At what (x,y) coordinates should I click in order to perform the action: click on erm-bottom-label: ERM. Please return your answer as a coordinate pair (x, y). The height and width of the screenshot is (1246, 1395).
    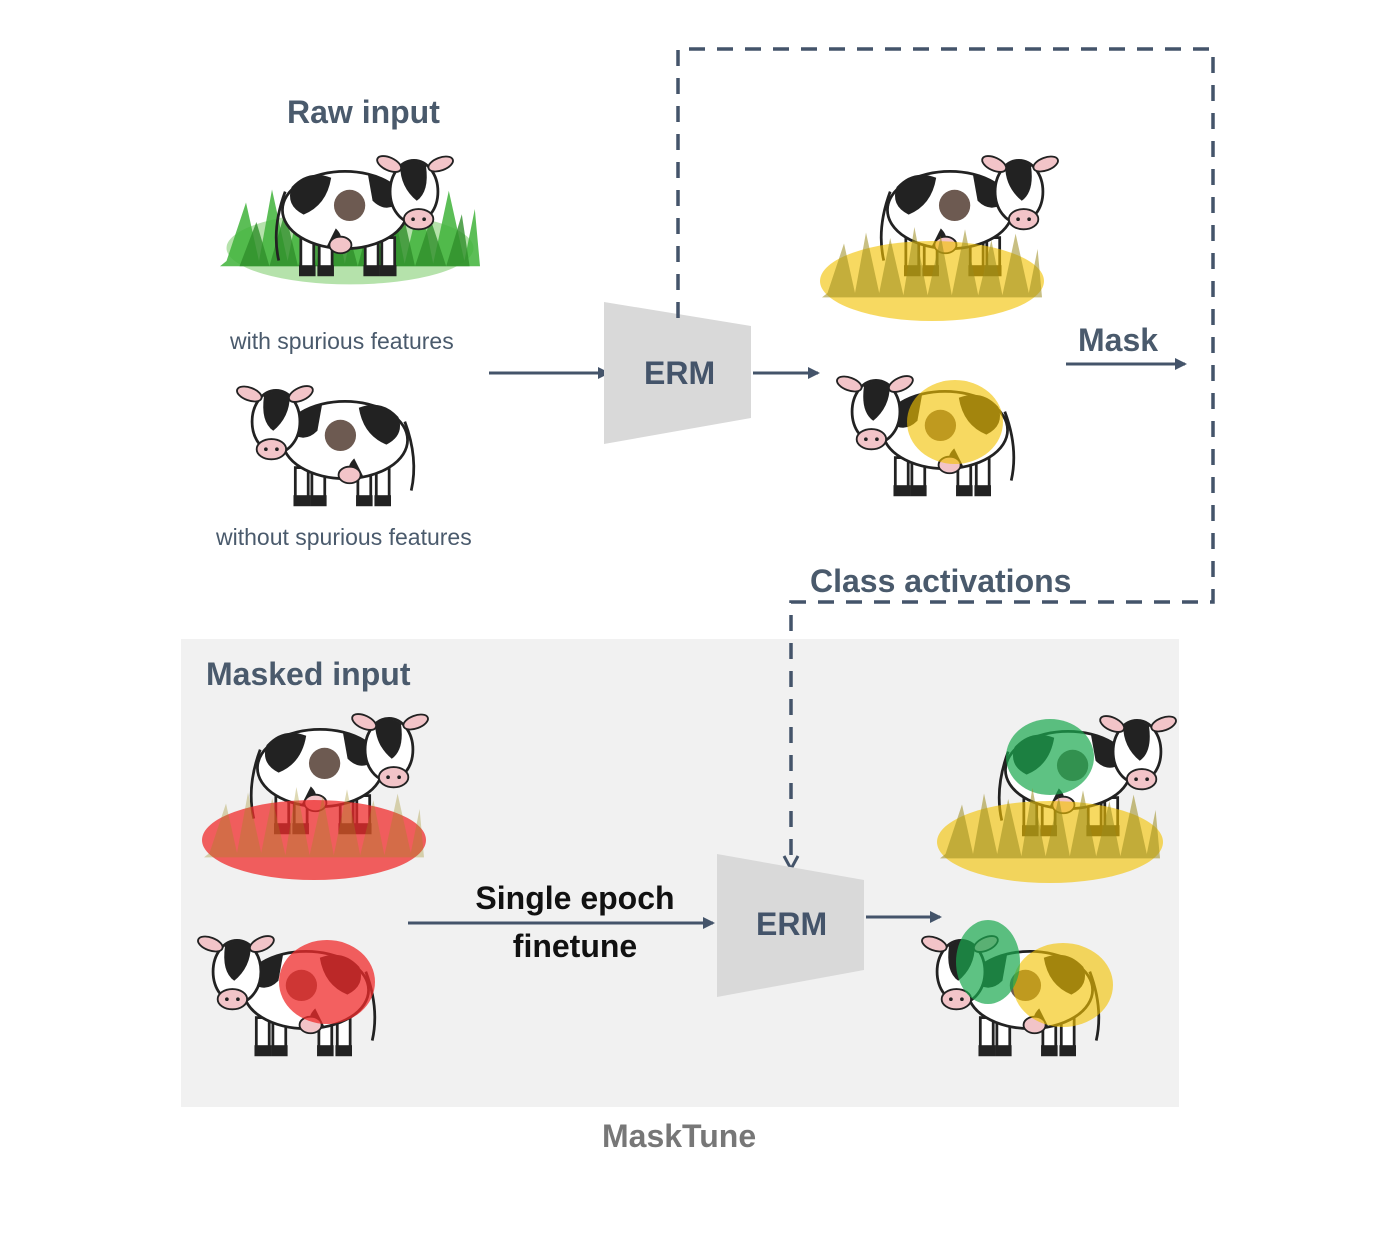
    Looking at the image, I should click on (792, 924).